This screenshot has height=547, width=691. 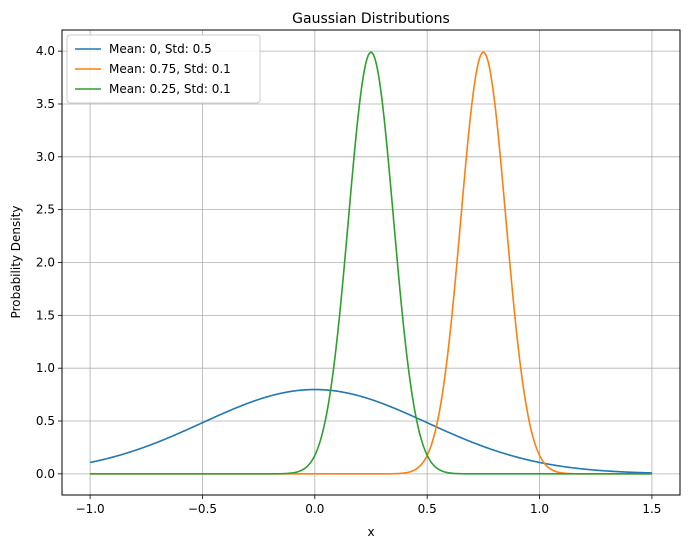 I want to click on chart-title: Gaussian Distributions, so click(x=371, y=19).